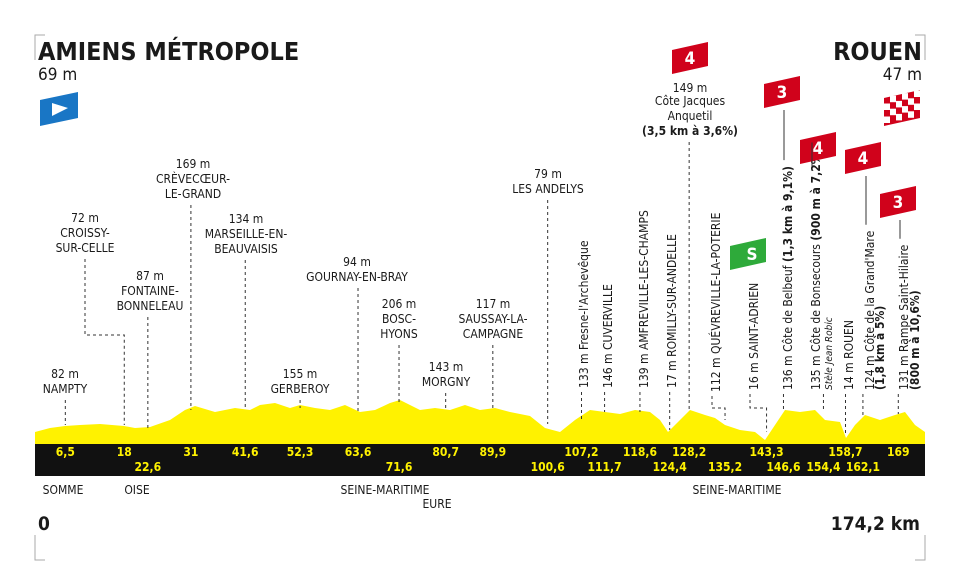  What do you see at coordinates (690, 116) in the screenshot?
I see `place-name: Anquetil` at bounding box center [690, 116].